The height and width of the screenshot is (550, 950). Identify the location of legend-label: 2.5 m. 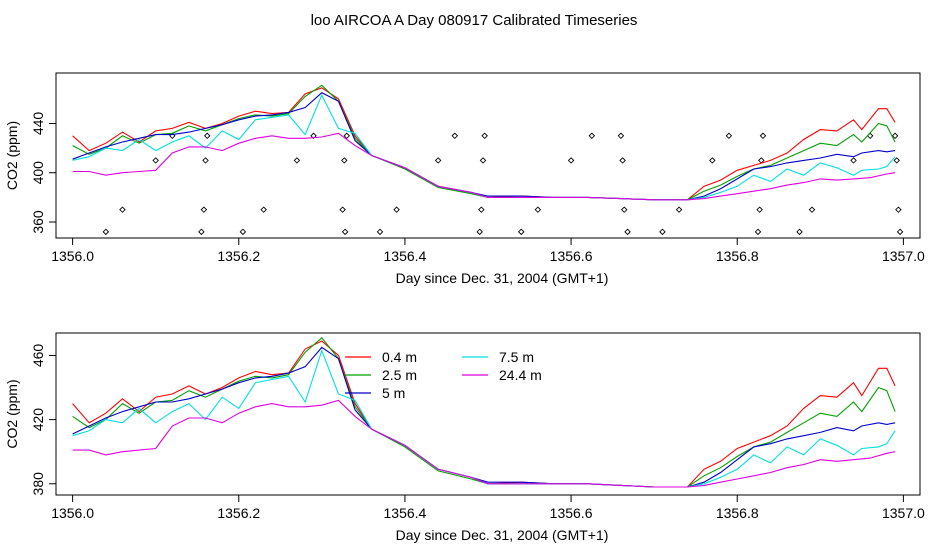
(399, 375).